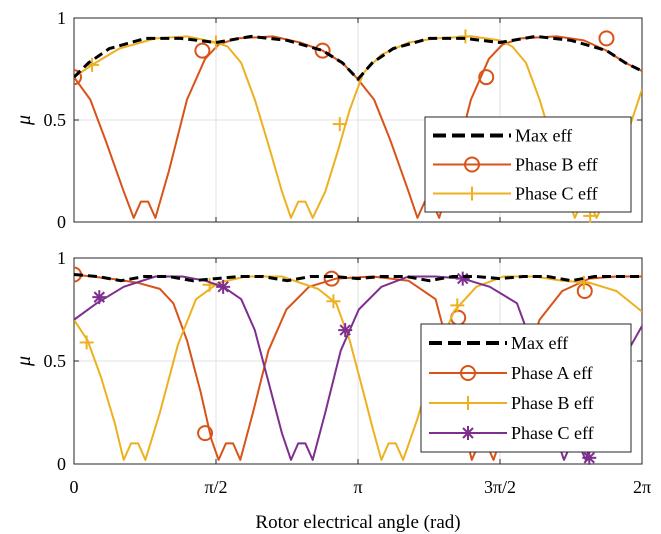 This screenshot has width=661, height=534. What do you see at coordinates (74, 487) in the screenshot?
I see `x-tick-label: 0` at bounding box center [74, 487].